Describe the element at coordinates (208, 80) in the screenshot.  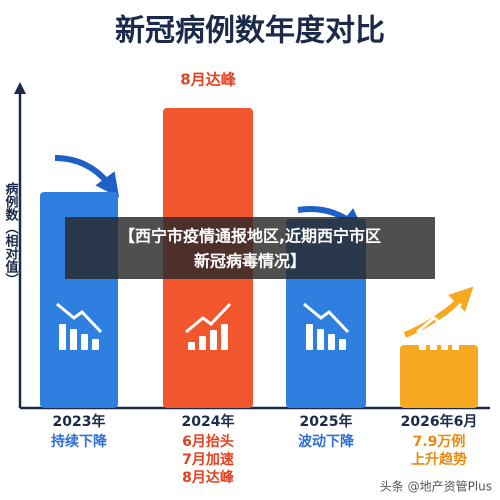
I see `annotation: 8月达峰` at that location.